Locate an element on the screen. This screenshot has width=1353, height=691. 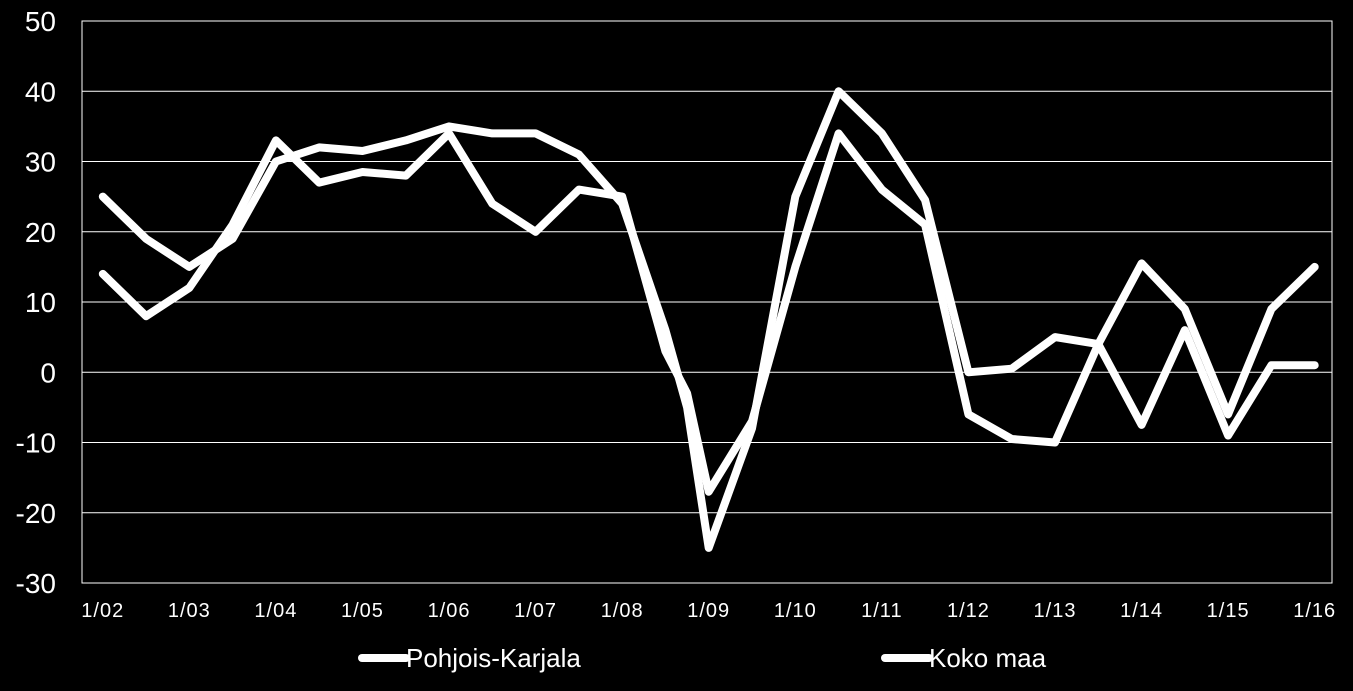
x-tick-label: 1/07 is located at coordinates (535, 611).